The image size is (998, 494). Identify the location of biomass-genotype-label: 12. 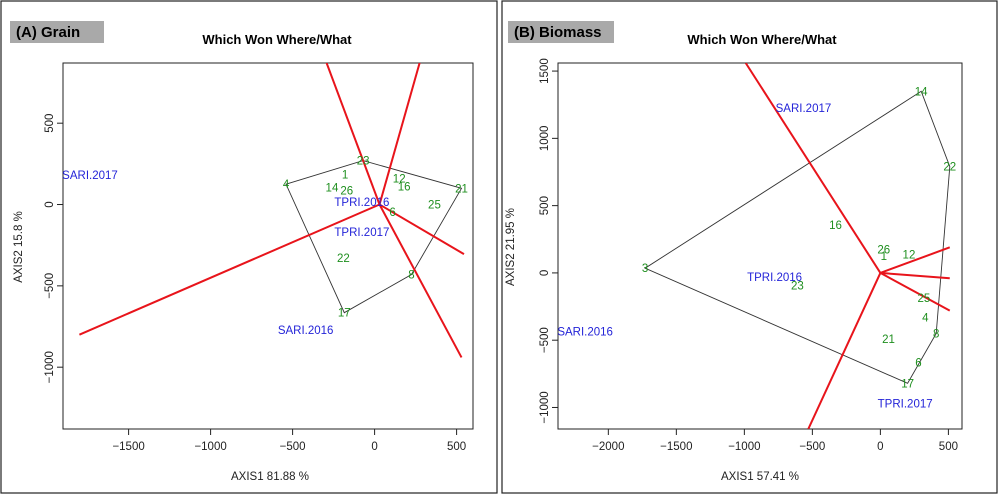
(909, 256).